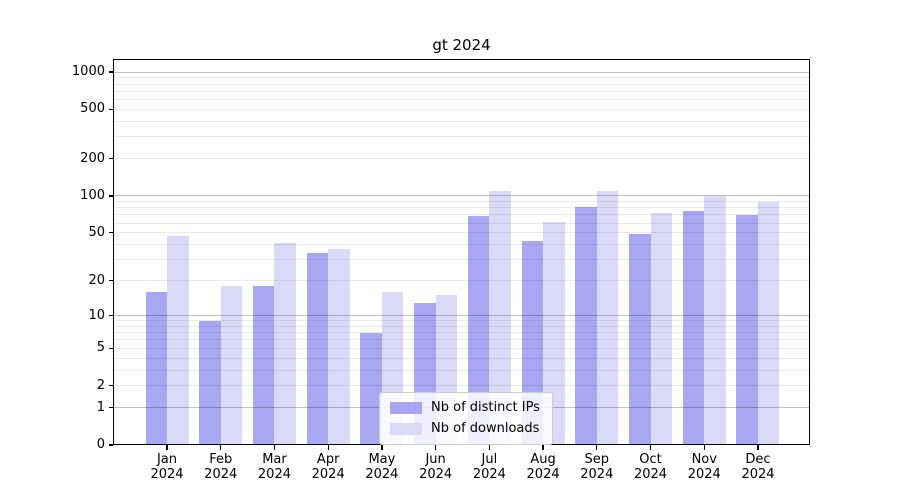 The height and width of the screenshot is (500, 900). I want to click on bar-distinct-ips-feb, so click(210, 382).